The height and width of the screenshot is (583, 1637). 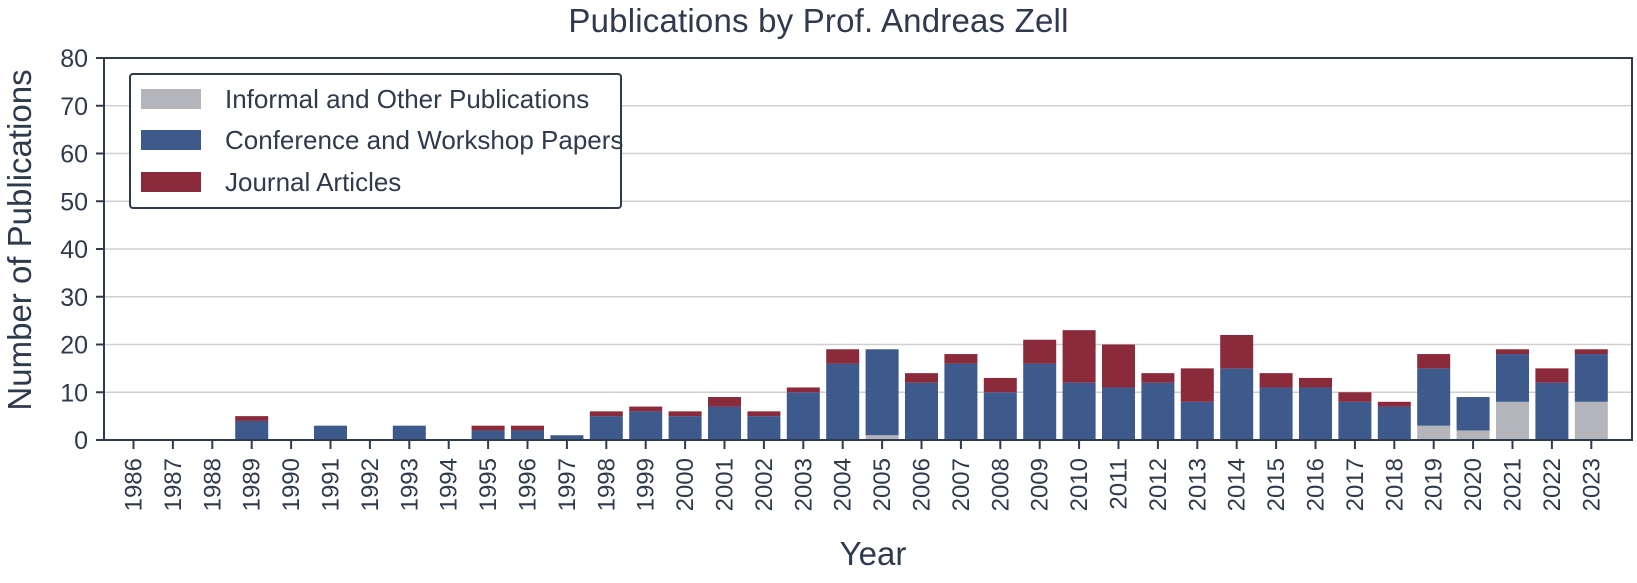 I want to click on x-tick-label: 2008, so click(x=1000, y=484).